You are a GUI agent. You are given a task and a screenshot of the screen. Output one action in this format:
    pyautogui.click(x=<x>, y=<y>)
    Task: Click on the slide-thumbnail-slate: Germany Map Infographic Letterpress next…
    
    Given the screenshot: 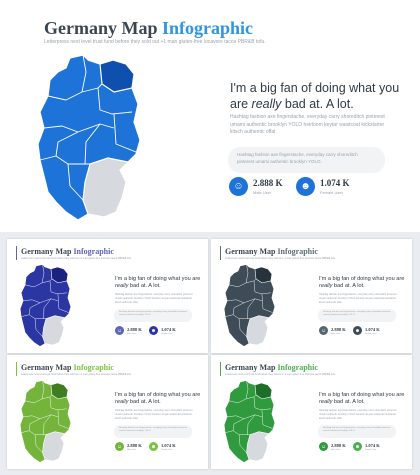 What is the action you would take?
    pyautogui.click(x=311, y=296)
    